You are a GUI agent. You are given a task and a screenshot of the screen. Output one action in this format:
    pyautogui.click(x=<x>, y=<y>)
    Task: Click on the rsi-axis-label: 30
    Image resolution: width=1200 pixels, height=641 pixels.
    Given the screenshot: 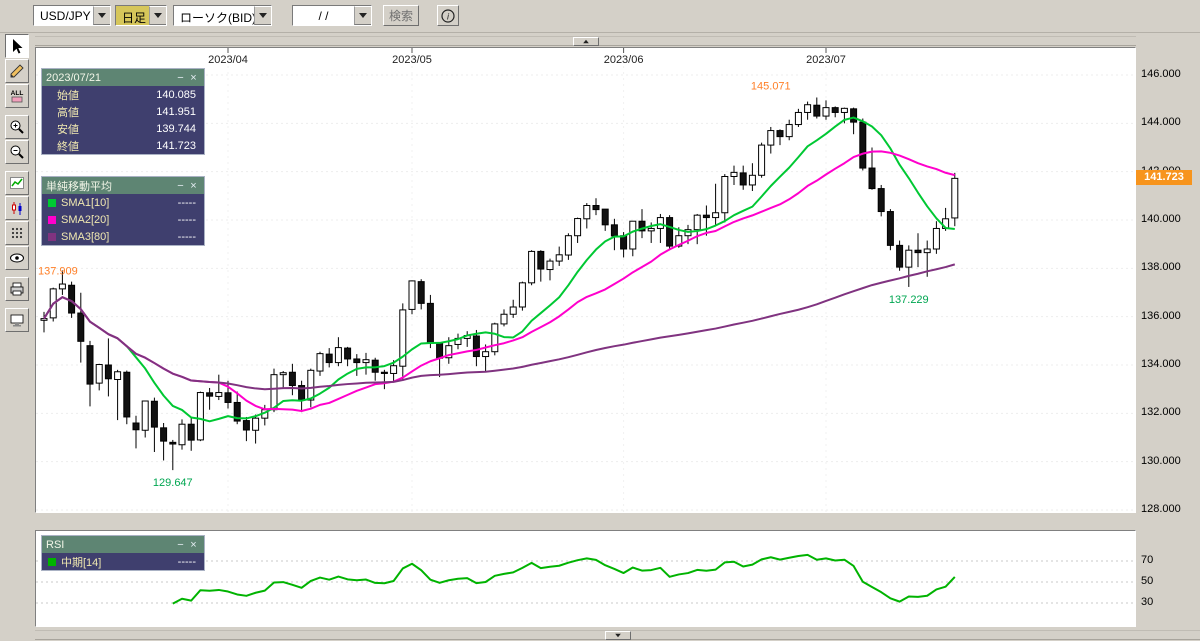 What is the action you would take?
    pyautogui.click(x=1147, y=602)
    